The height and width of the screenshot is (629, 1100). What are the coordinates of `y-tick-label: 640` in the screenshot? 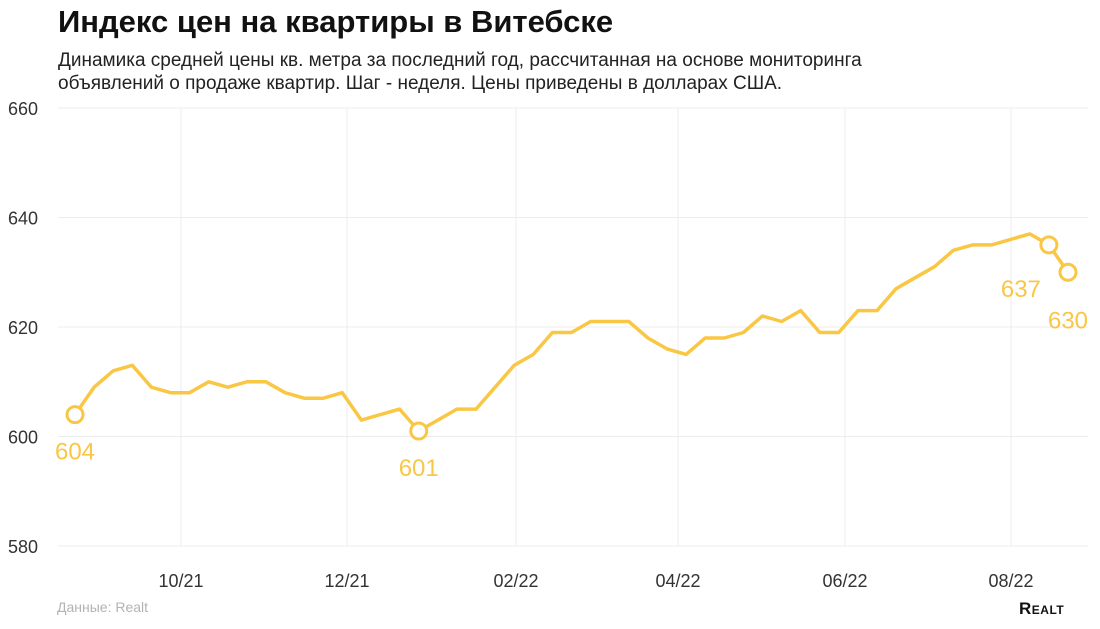 It's located at (23, 219).